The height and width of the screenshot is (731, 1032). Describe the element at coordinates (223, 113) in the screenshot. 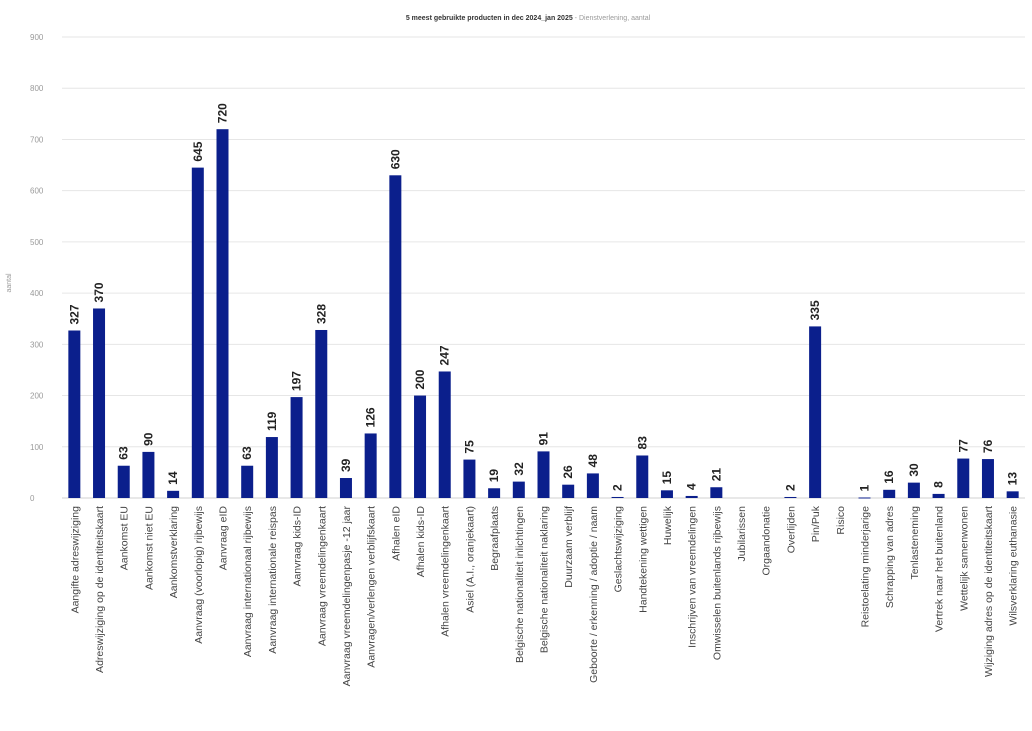

I see `data-label: 720` at that location.